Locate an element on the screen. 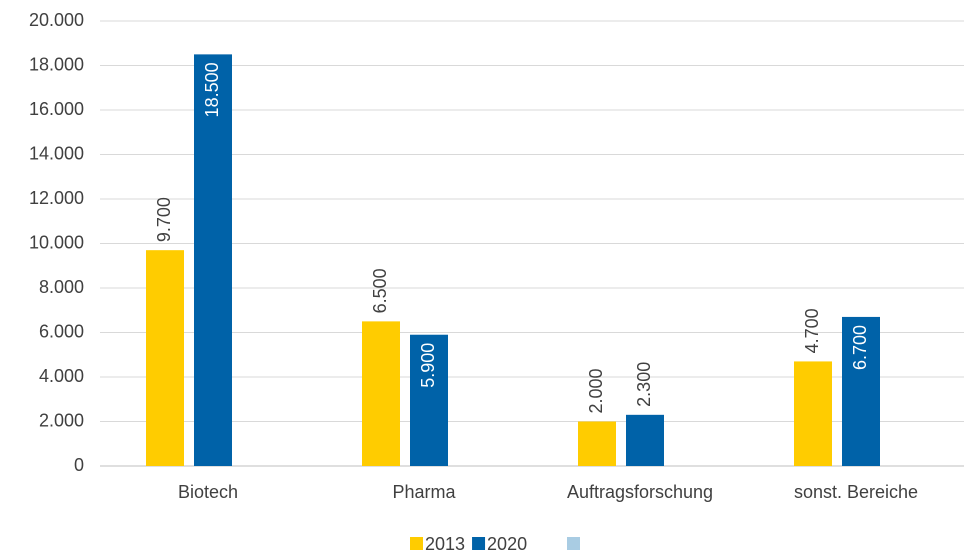 This screenshot has height=556, width=964. y-tick-label: 10.000 is located at coordinates (56, 242).